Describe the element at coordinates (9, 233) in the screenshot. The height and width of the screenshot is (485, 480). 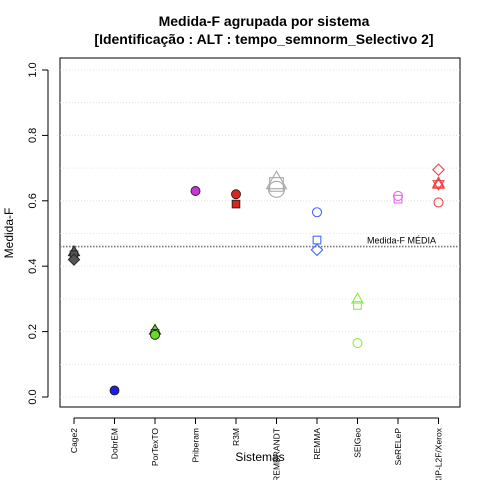
I see `y-axis-title: Medida-F` at that location.